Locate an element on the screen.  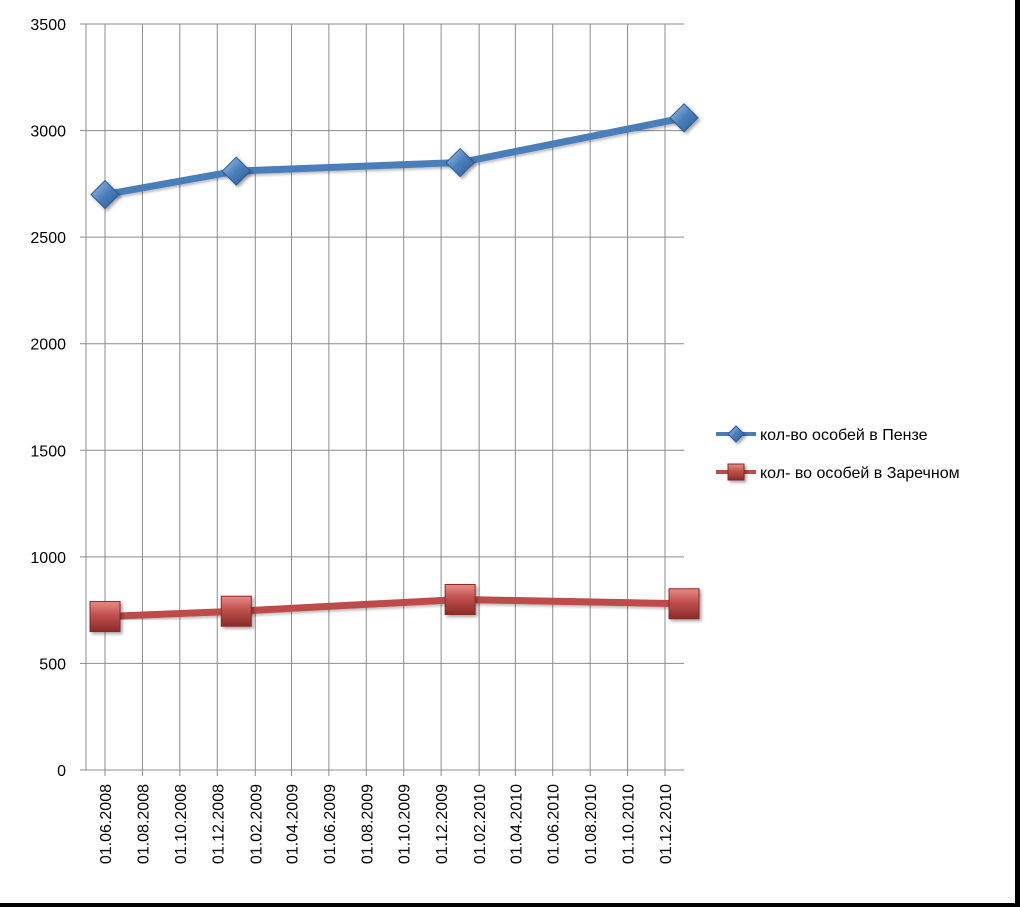
x-tick-label: 01.08.2008 is located at coordinates (143, 824).